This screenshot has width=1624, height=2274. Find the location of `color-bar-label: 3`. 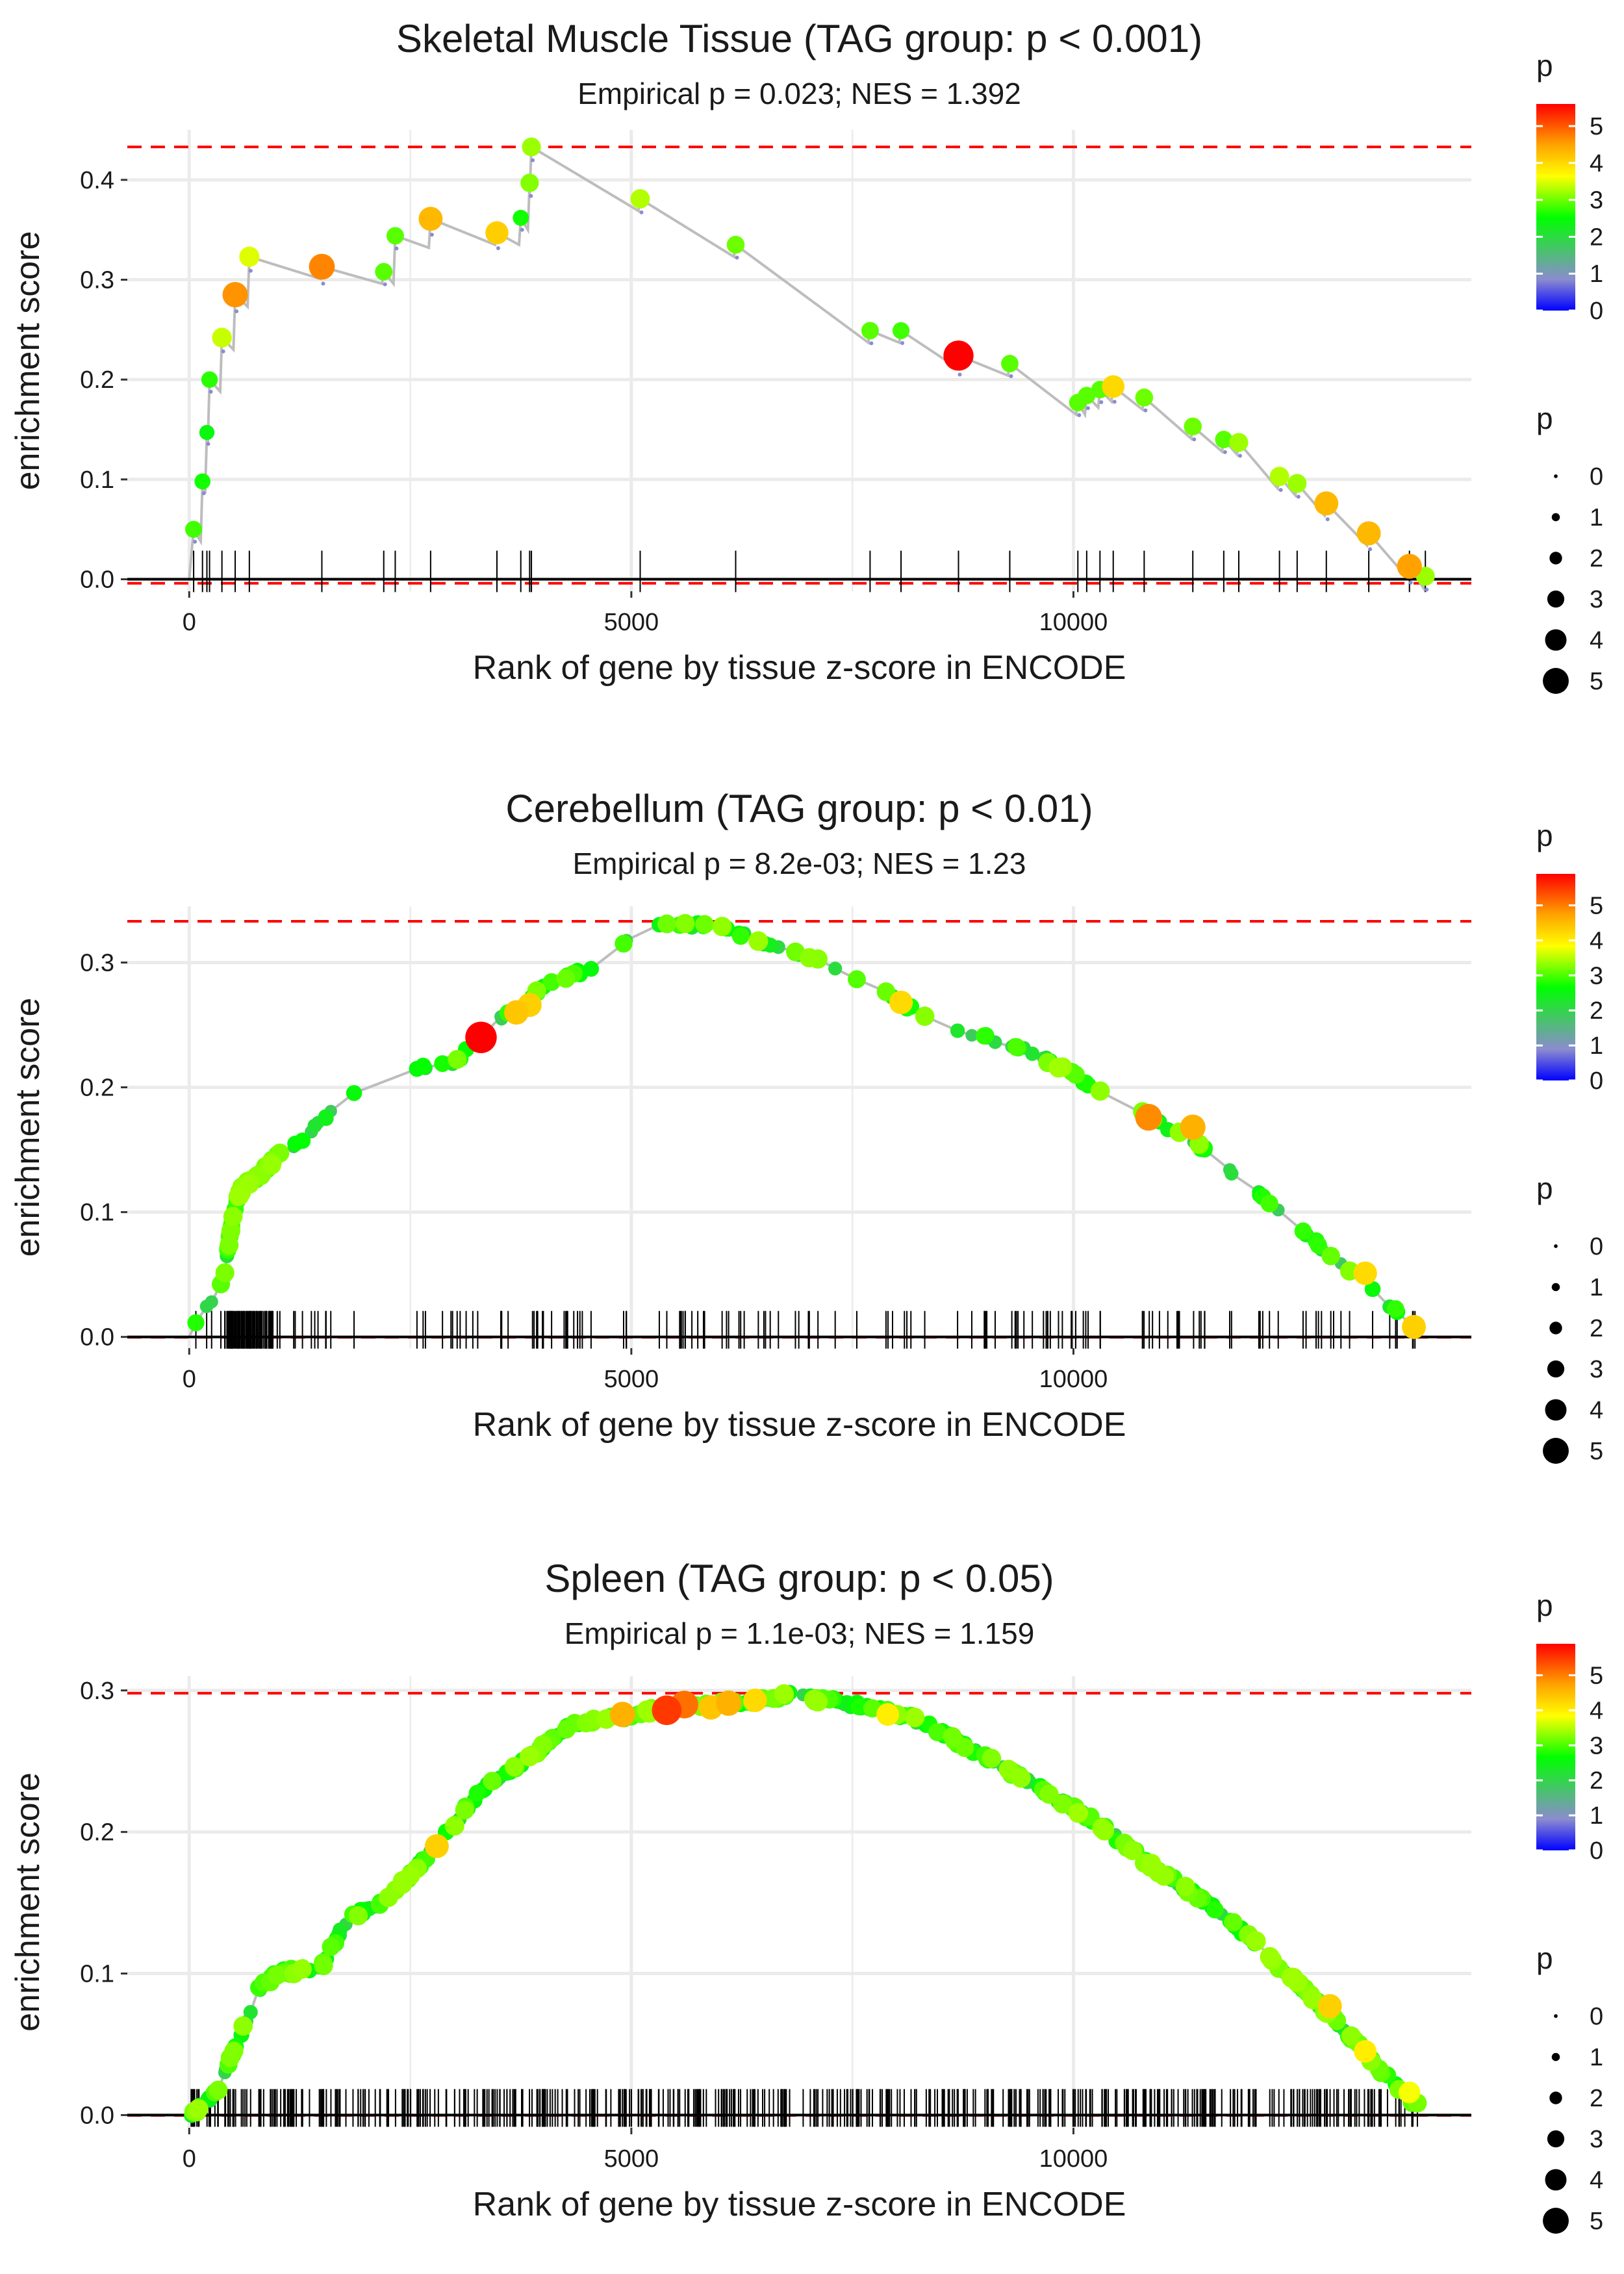

color-bar-label: 3 is located at coordinates (1596, 976).